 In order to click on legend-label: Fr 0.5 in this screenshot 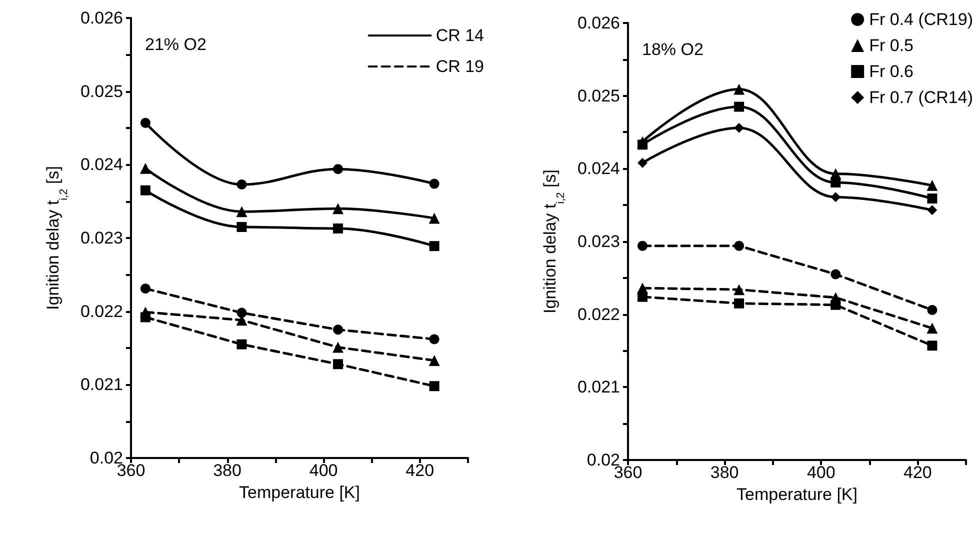, I will do `click(891, 45)`.